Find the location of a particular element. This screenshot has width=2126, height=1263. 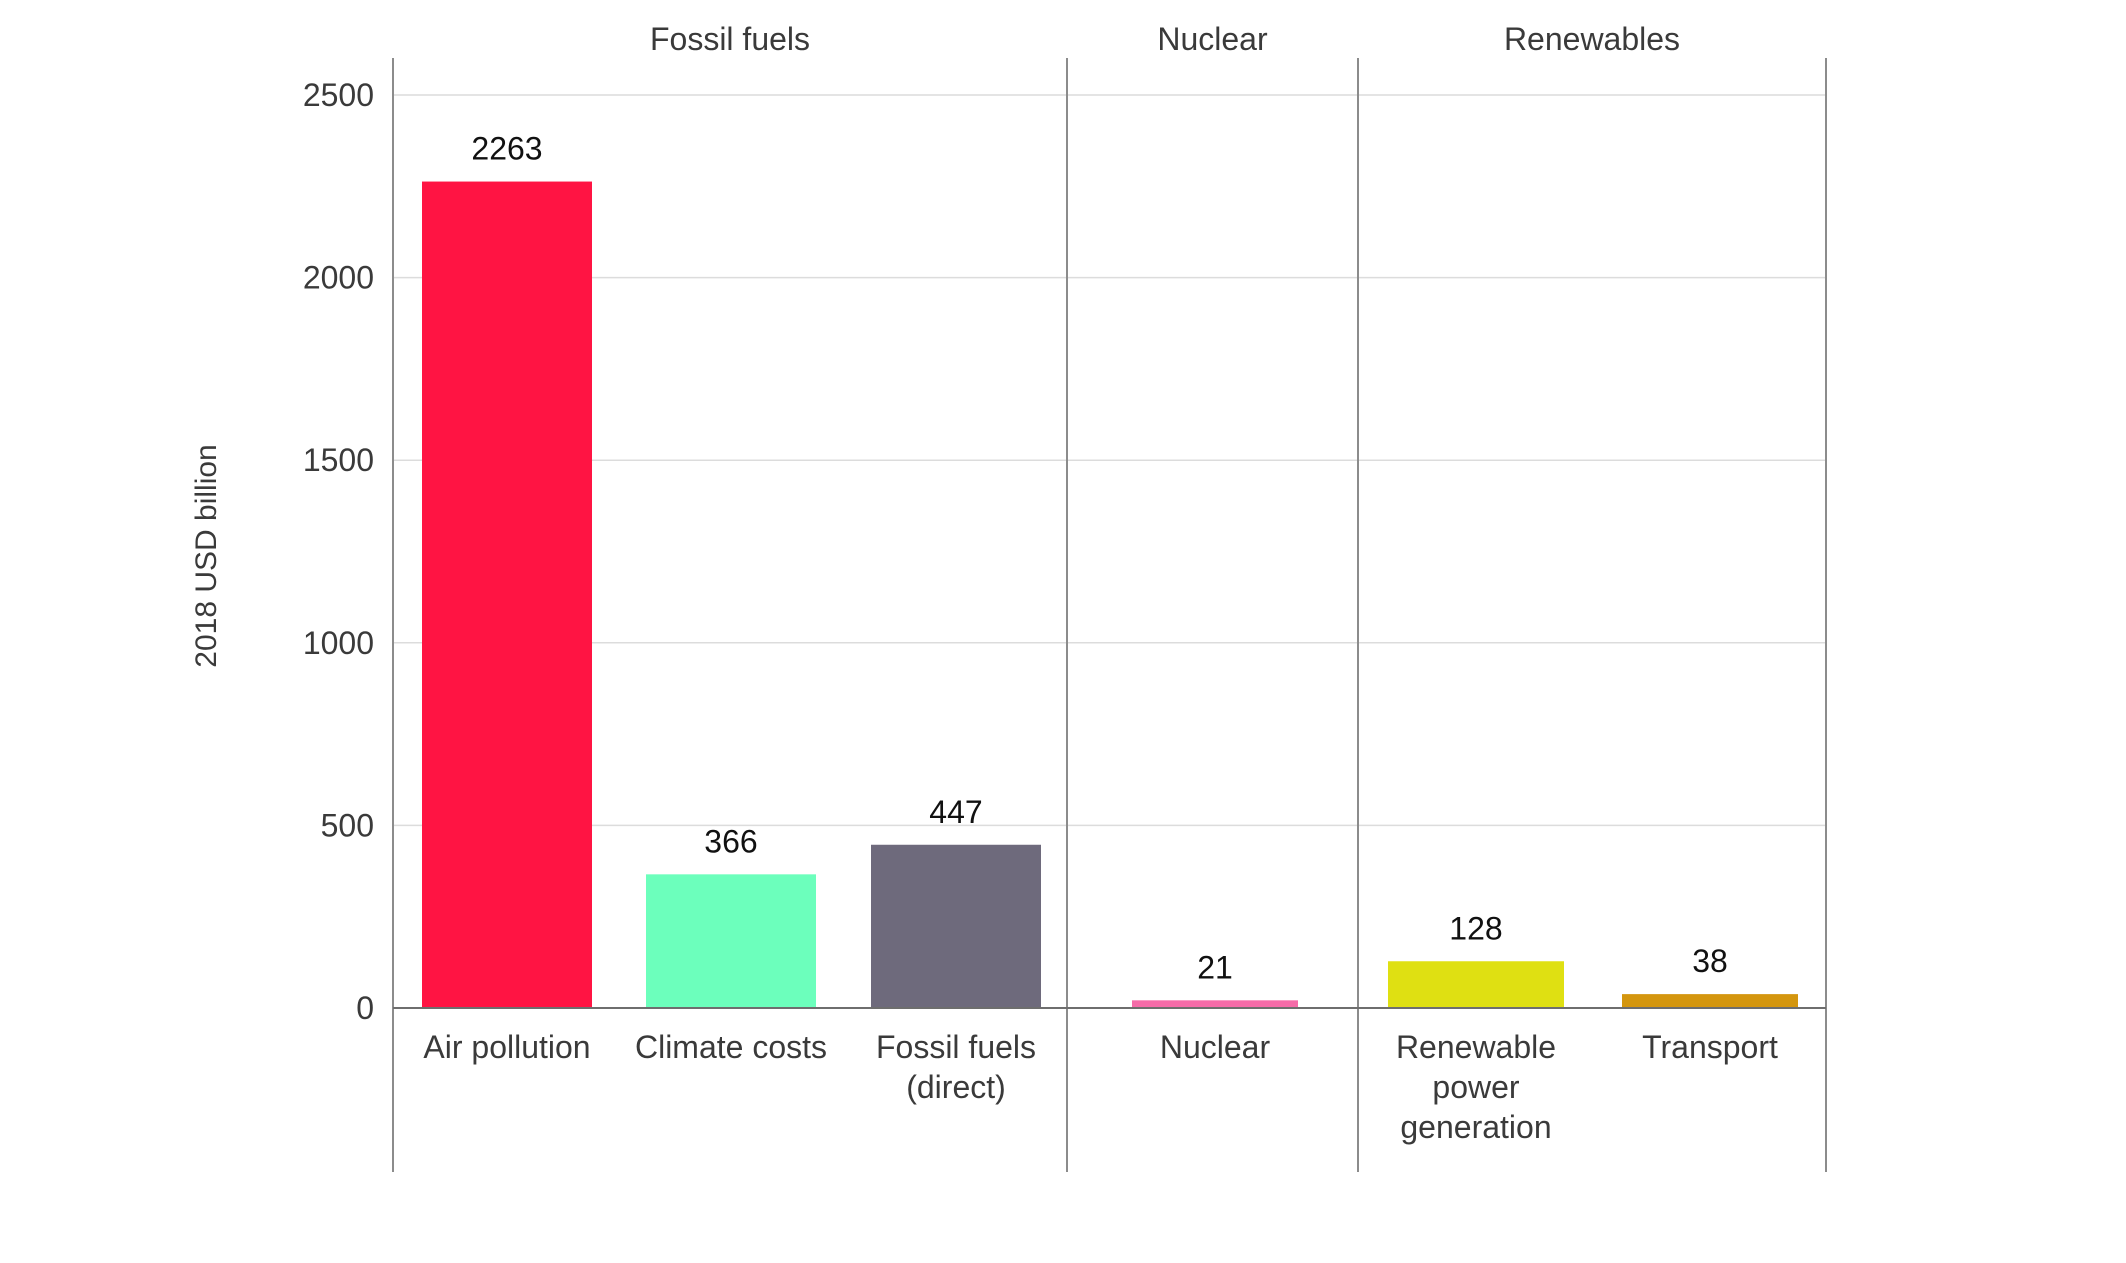

category-label: power is located at coordinates (1476, 1087).